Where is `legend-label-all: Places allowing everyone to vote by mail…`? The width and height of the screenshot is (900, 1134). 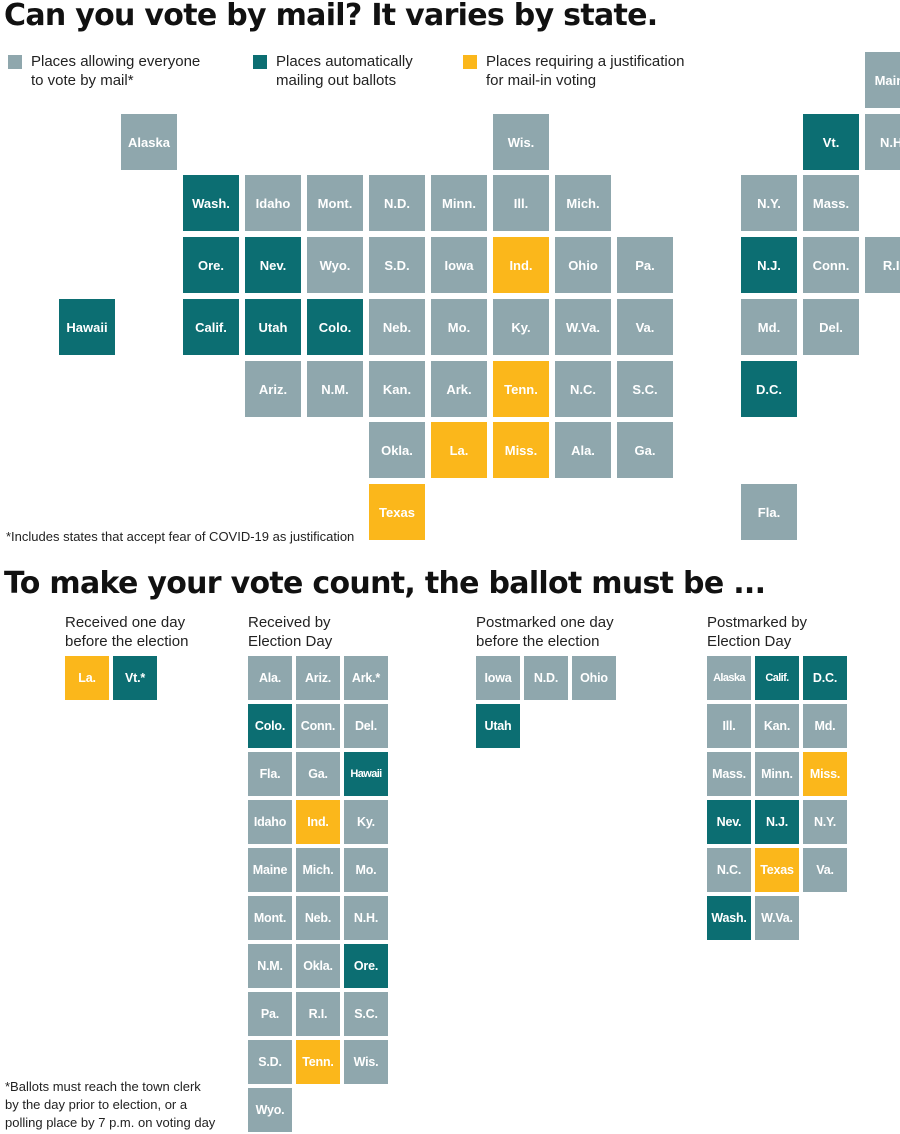 legend-label-all: Places allowing everyone to vote by mail… is located at coordinates (116, 71).